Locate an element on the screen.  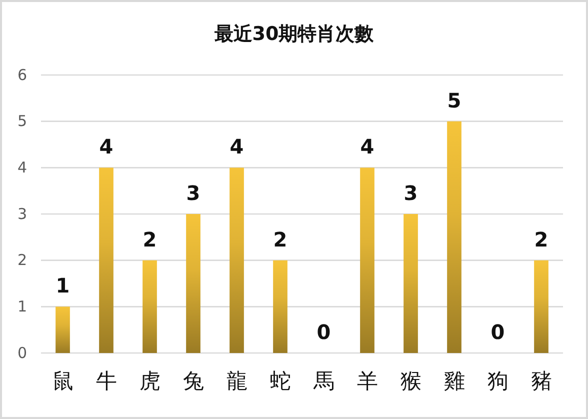
x-tick-label: 雞 is located at coordinates (454, 380).